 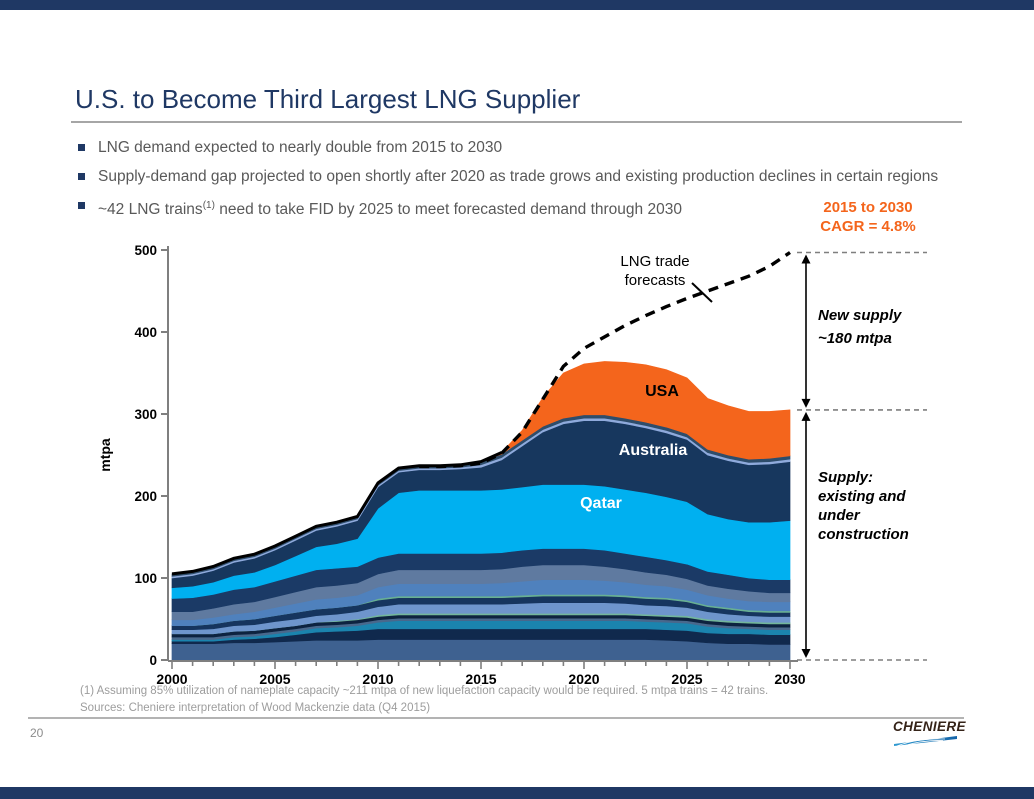 What do you see at coordinates (377, 679) in the screenshot?
I see `svg-text: 2010` at bounding box center [377, 679].